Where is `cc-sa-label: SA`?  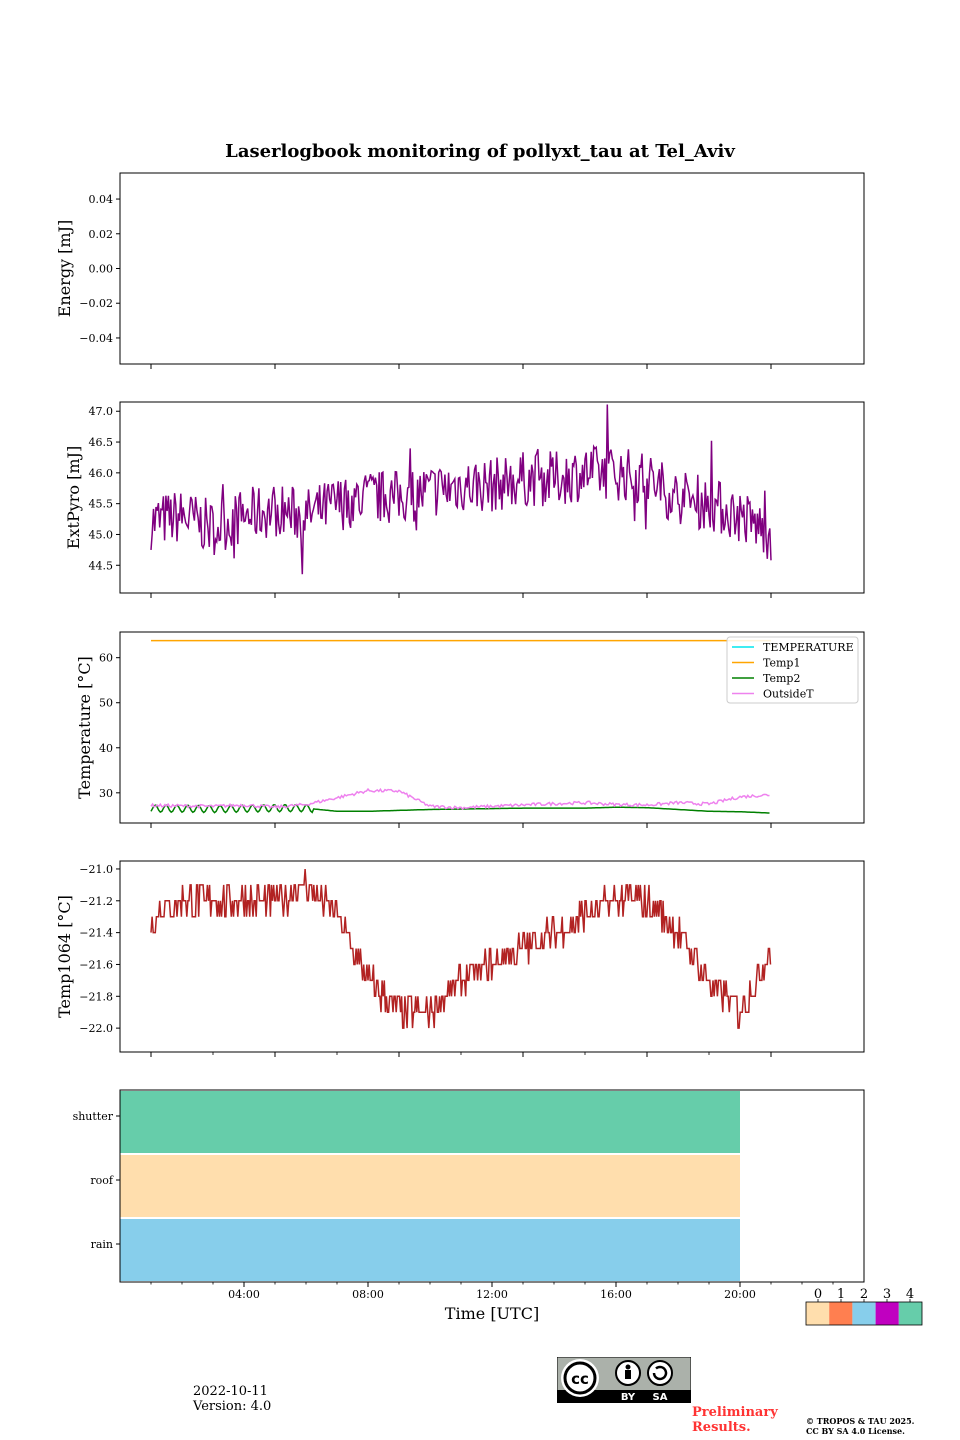 cc-sa-label: SA is located at coordinates (660, 1397).